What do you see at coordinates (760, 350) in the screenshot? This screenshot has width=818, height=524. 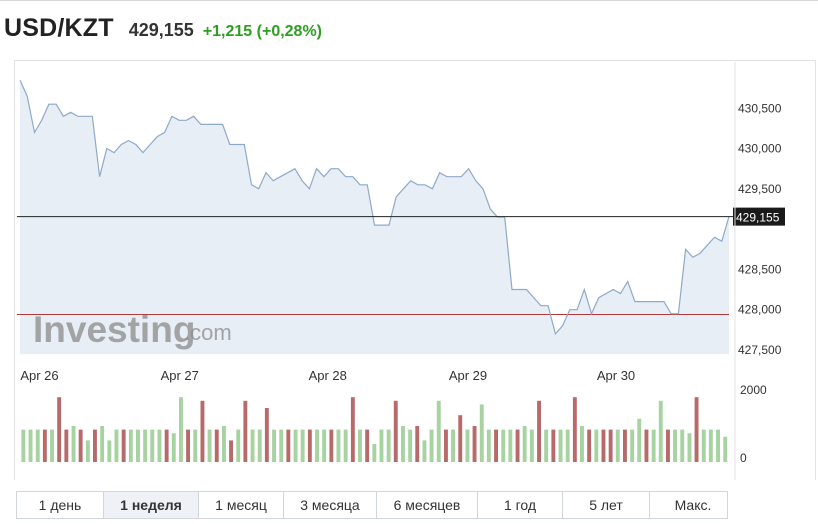 I see `y-tick-label: 427,500` at bounding box center [760, 350].